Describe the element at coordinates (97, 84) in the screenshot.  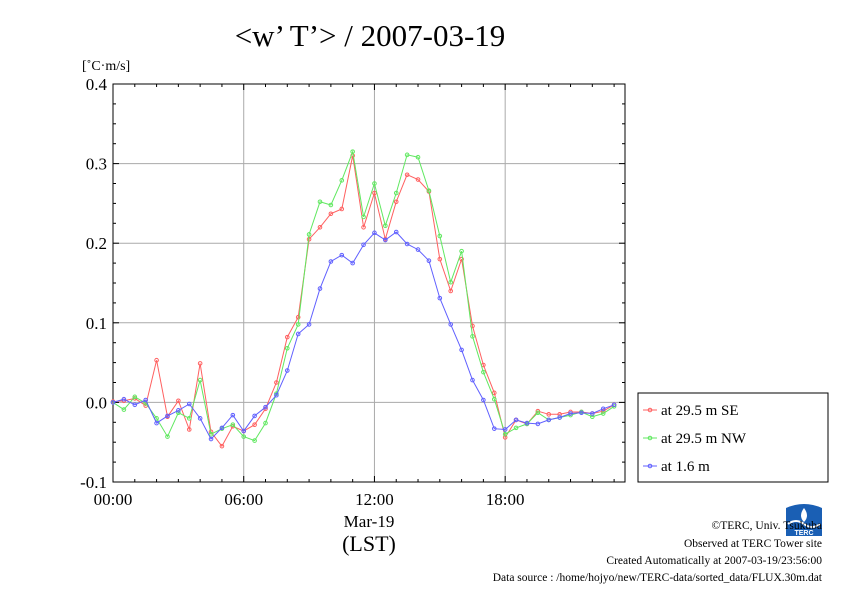
I see `y-tick-label: 0.4` at that location.